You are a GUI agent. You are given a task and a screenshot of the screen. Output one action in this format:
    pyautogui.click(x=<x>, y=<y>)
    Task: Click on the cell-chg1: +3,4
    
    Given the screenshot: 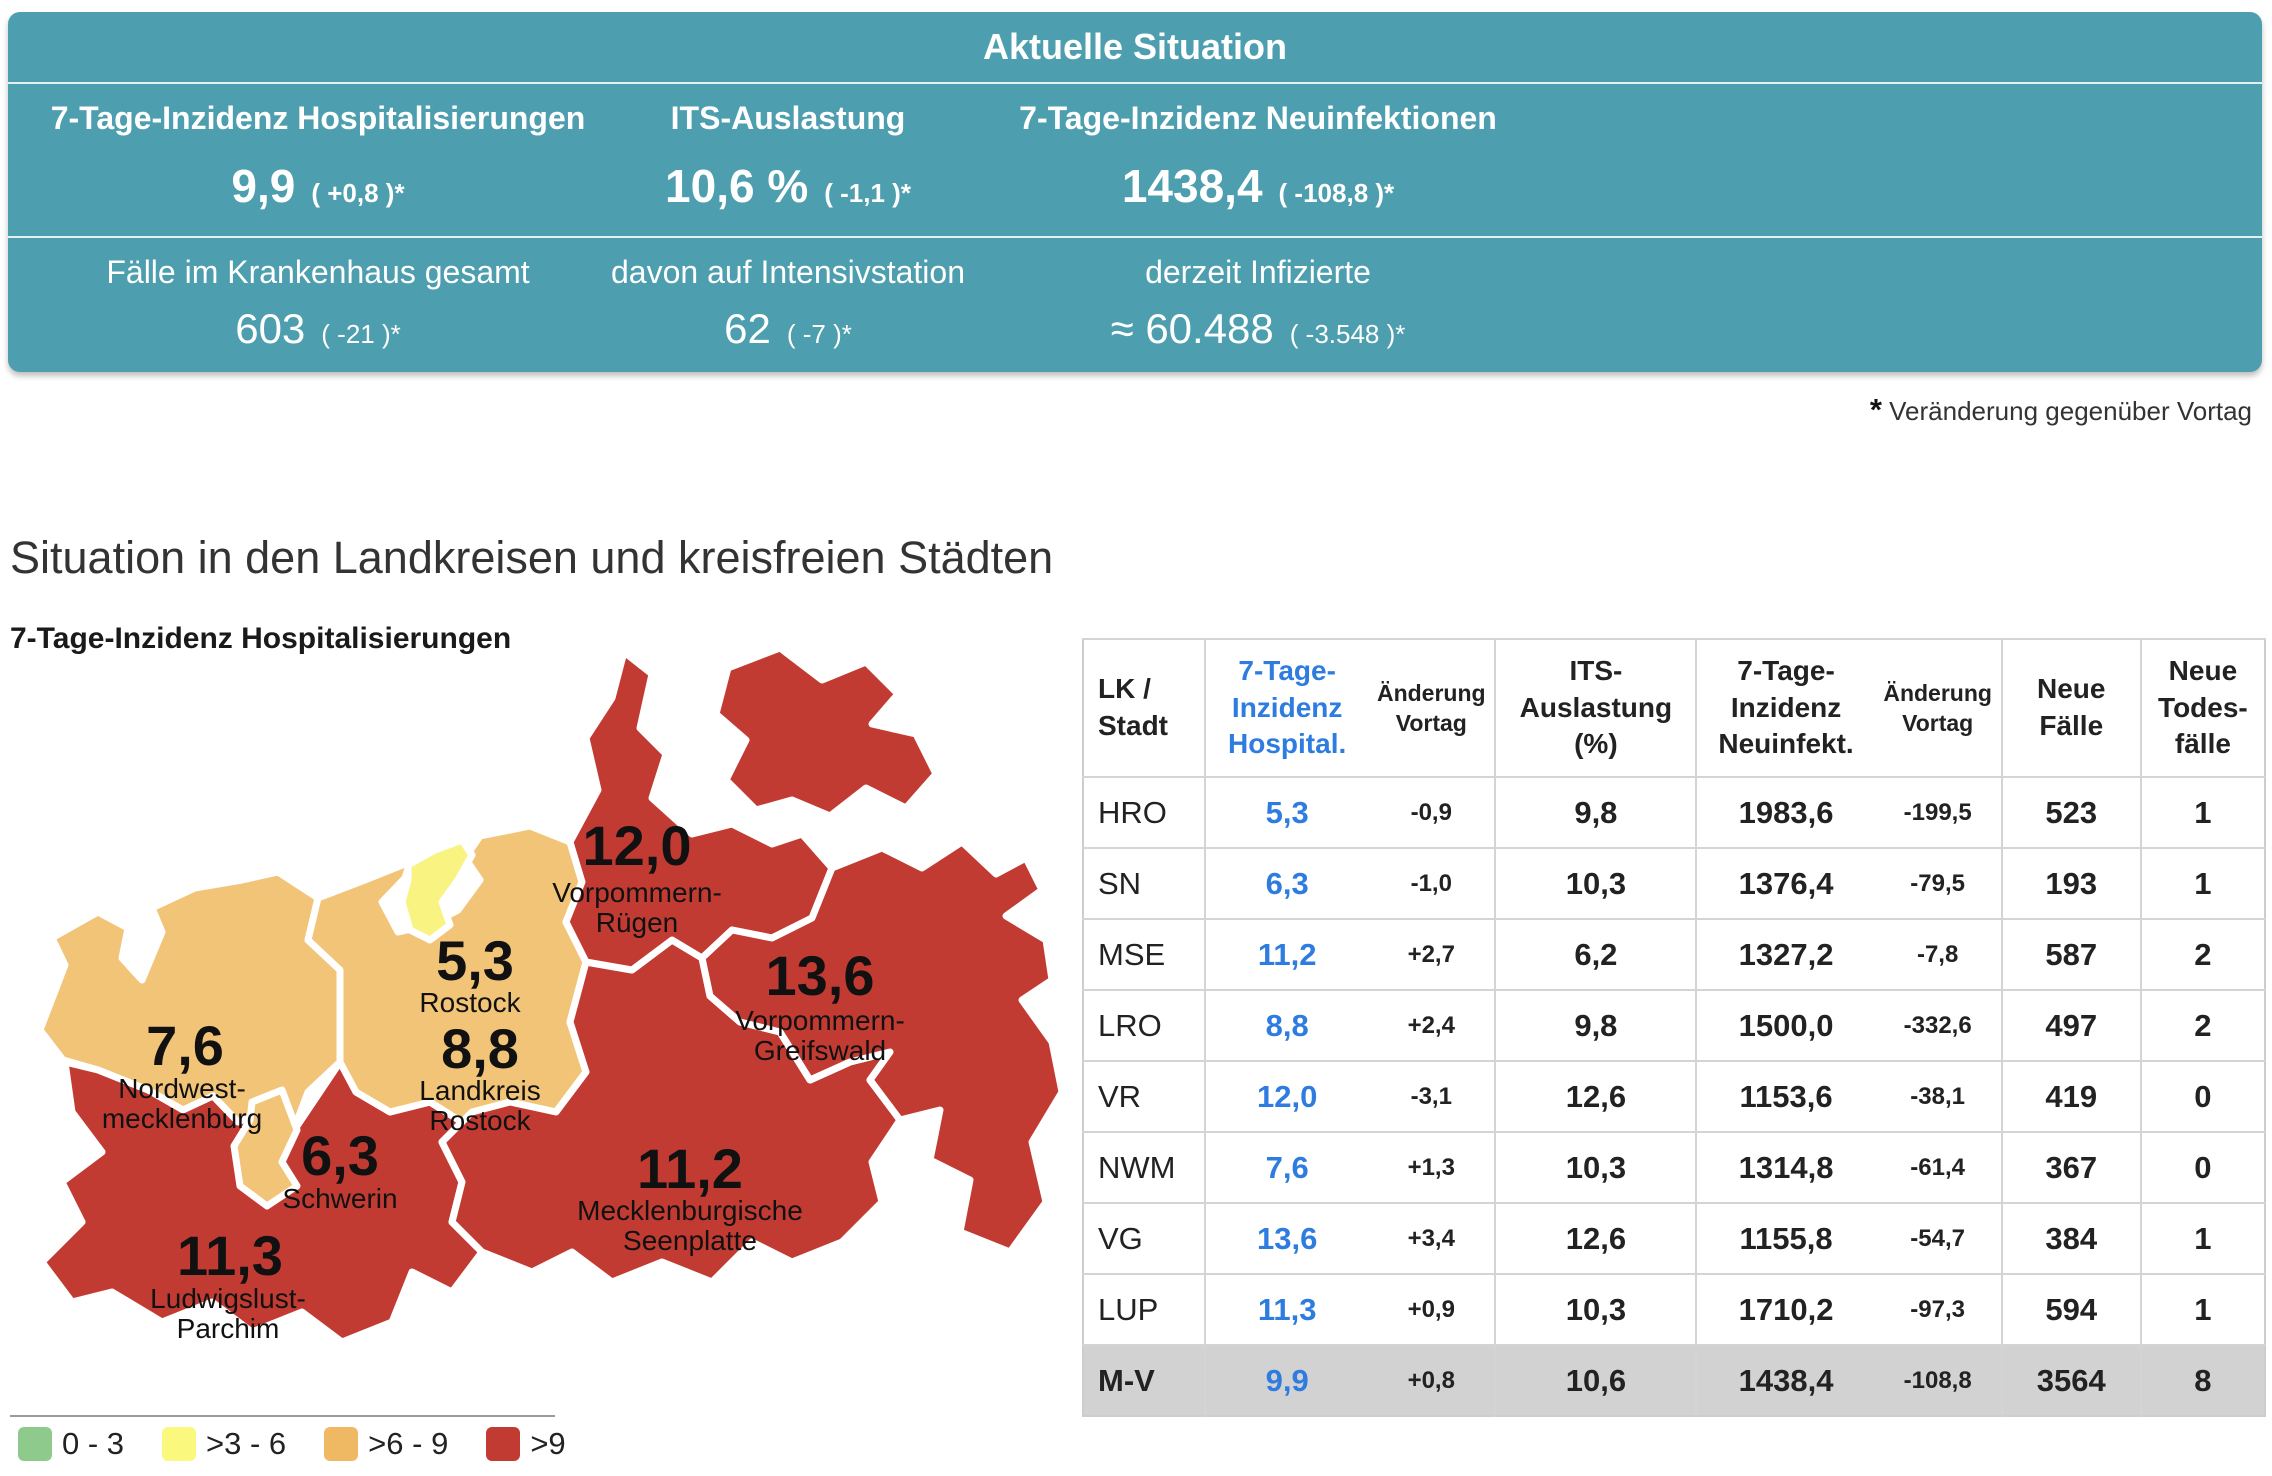 What is the action you would take?
    pyautogui.click(x=1432, y=1238)
    